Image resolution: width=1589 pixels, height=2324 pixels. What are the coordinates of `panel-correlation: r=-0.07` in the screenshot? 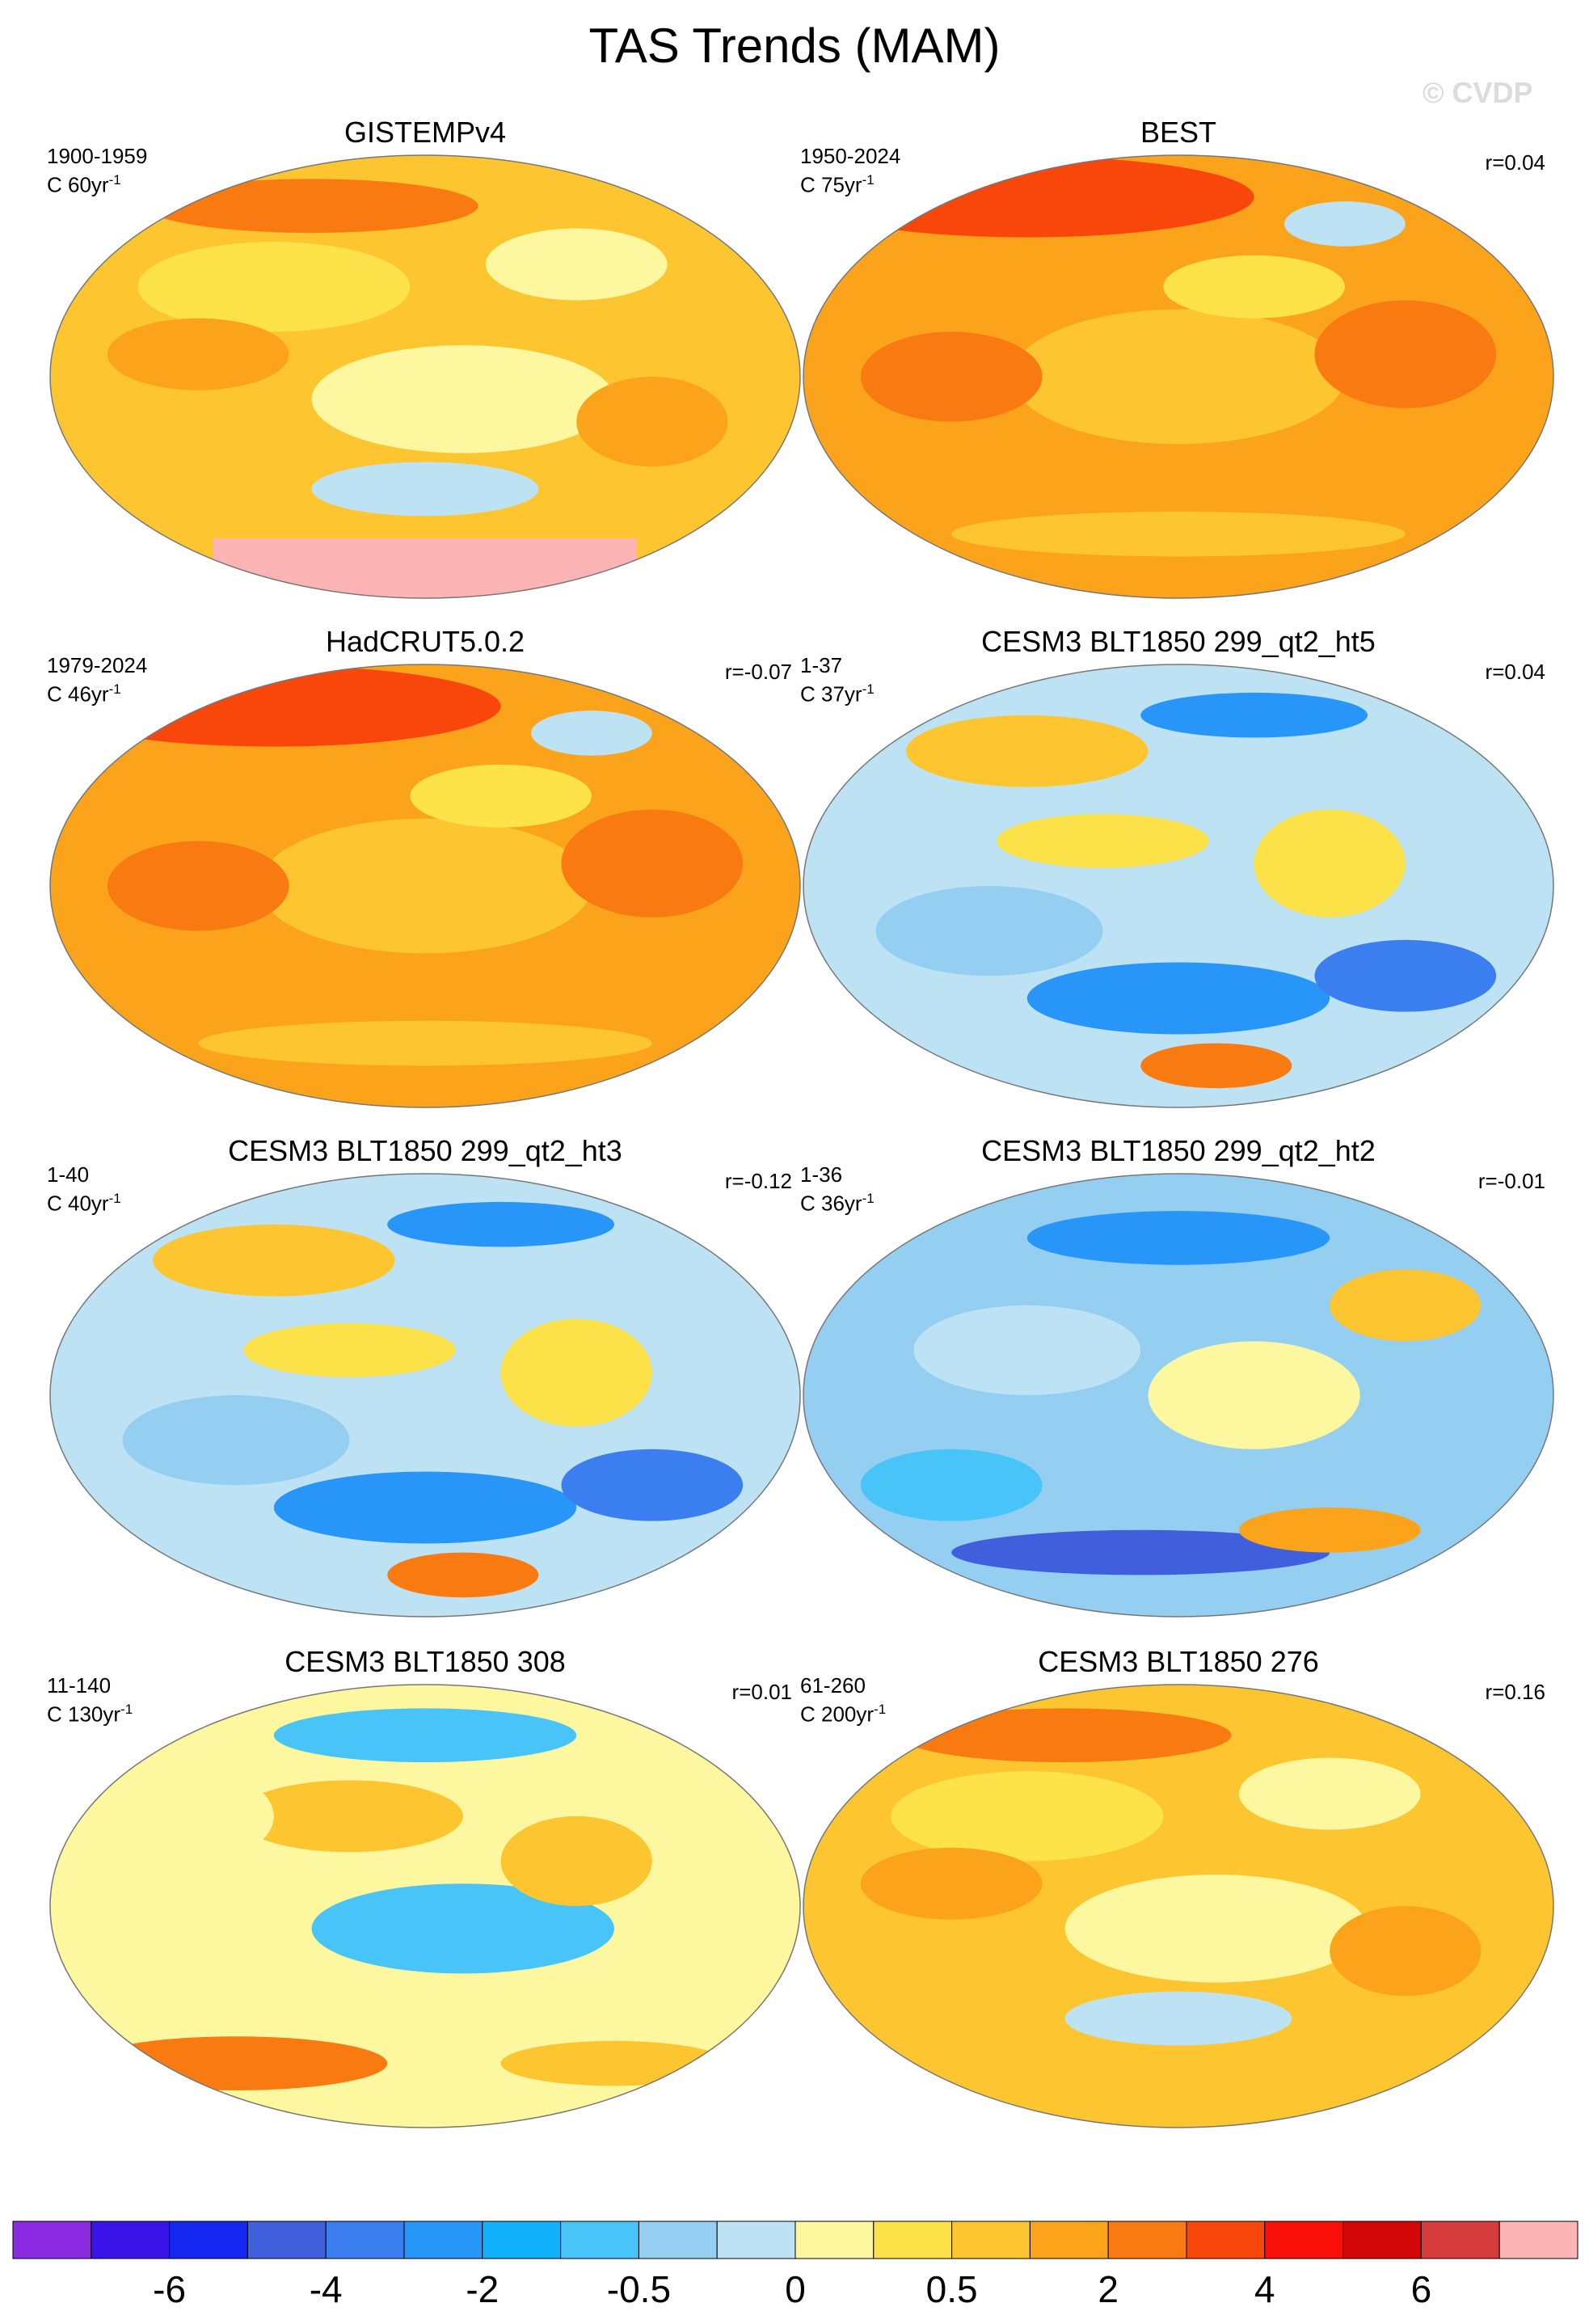 It's located at (758, 672).